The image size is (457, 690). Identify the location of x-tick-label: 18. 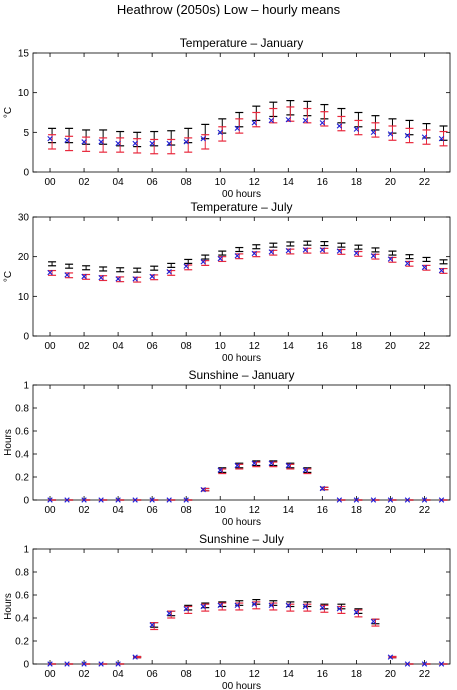
(357, 182).